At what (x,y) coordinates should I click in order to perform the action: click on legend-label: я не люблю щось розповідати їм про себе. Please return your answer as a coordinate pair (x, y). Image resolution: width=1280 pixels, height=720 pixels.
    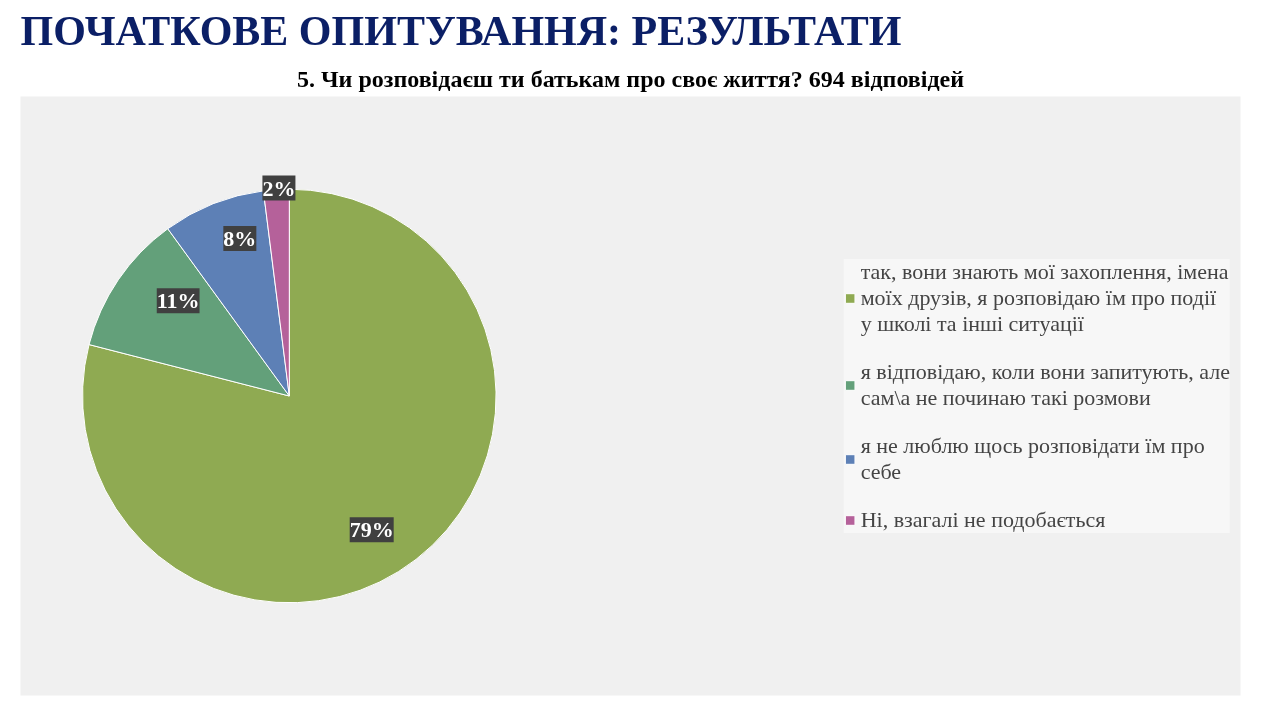
    Looking at the image, I should click on (1032, 458).